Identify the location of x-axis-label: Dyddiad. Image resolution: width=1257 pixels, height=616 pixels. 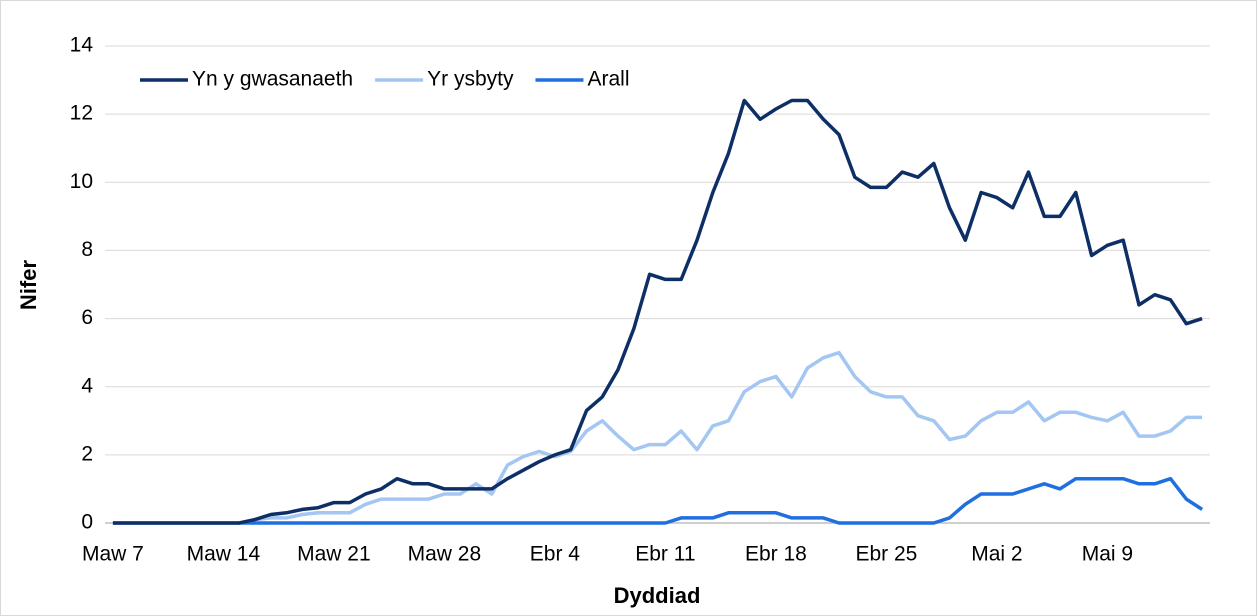
(657, 595).